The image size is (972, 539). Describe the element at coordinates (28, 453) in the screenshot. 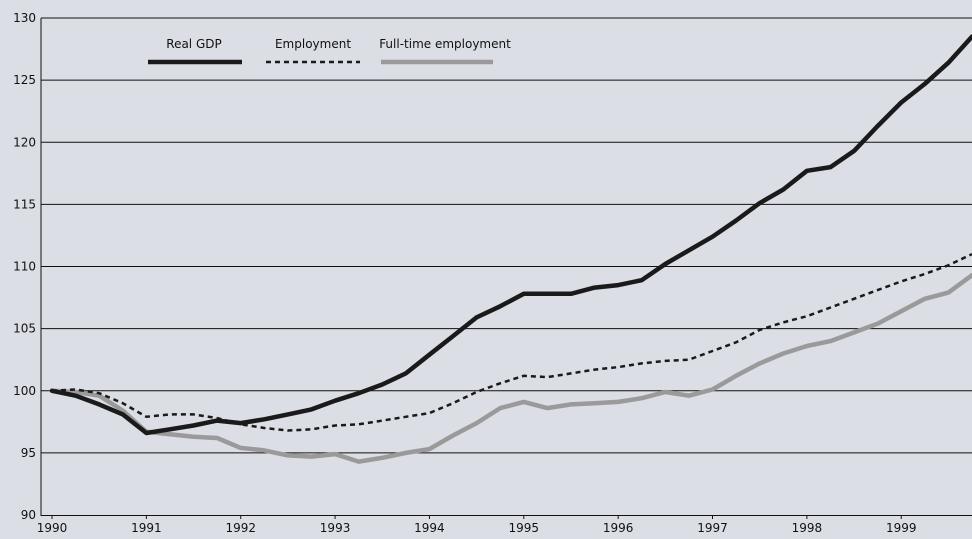

I see `y-tick-label: 95` at that location.